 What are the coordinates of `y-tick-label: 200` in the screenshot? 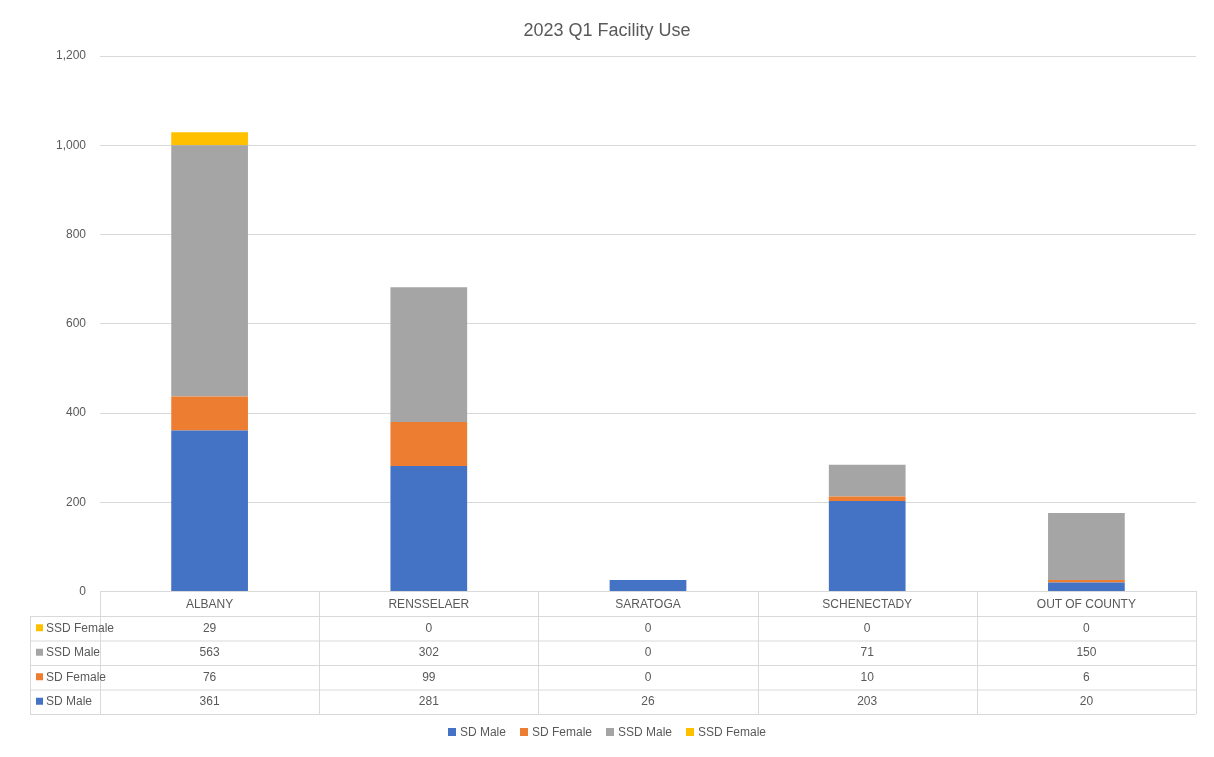 It's located at (76, 501).